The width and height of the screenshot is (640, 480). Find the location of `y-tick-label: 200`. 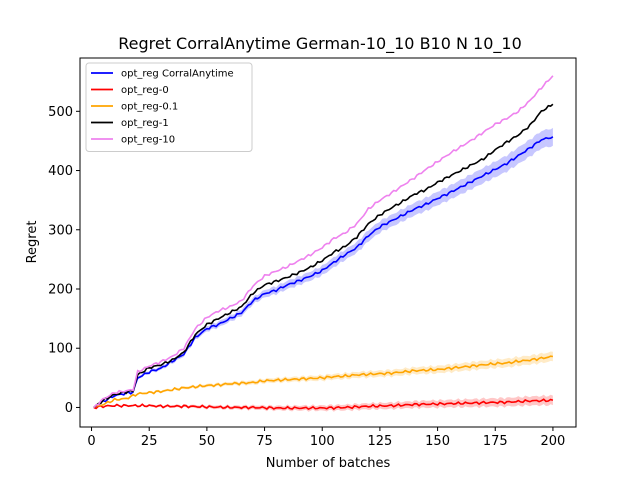

y-tick-label: 200 is located at coordinates (60, 289).